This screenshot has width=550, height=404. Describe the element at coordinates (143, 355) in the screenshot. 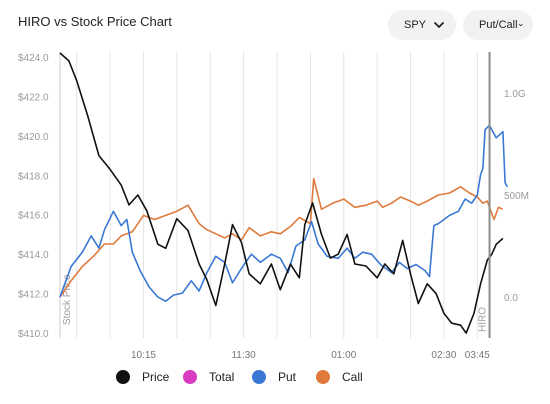

I see `x-tick-label: 10:15` at that location.